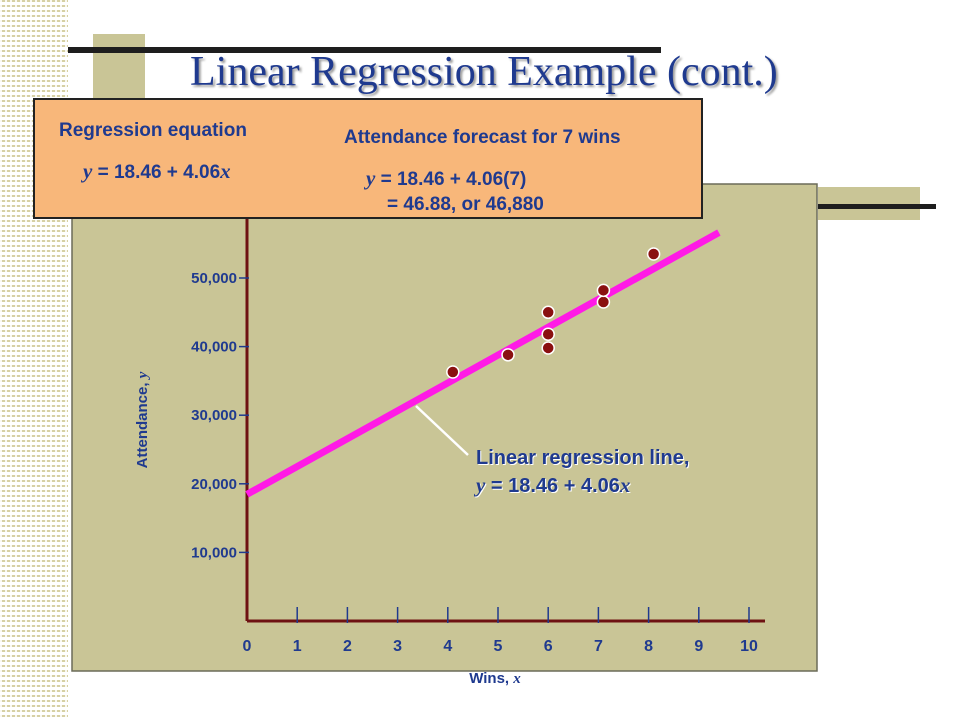  Describe the element at coordinates (225, 171) in the screenshot. I see `equation-x-var: x` at that location.